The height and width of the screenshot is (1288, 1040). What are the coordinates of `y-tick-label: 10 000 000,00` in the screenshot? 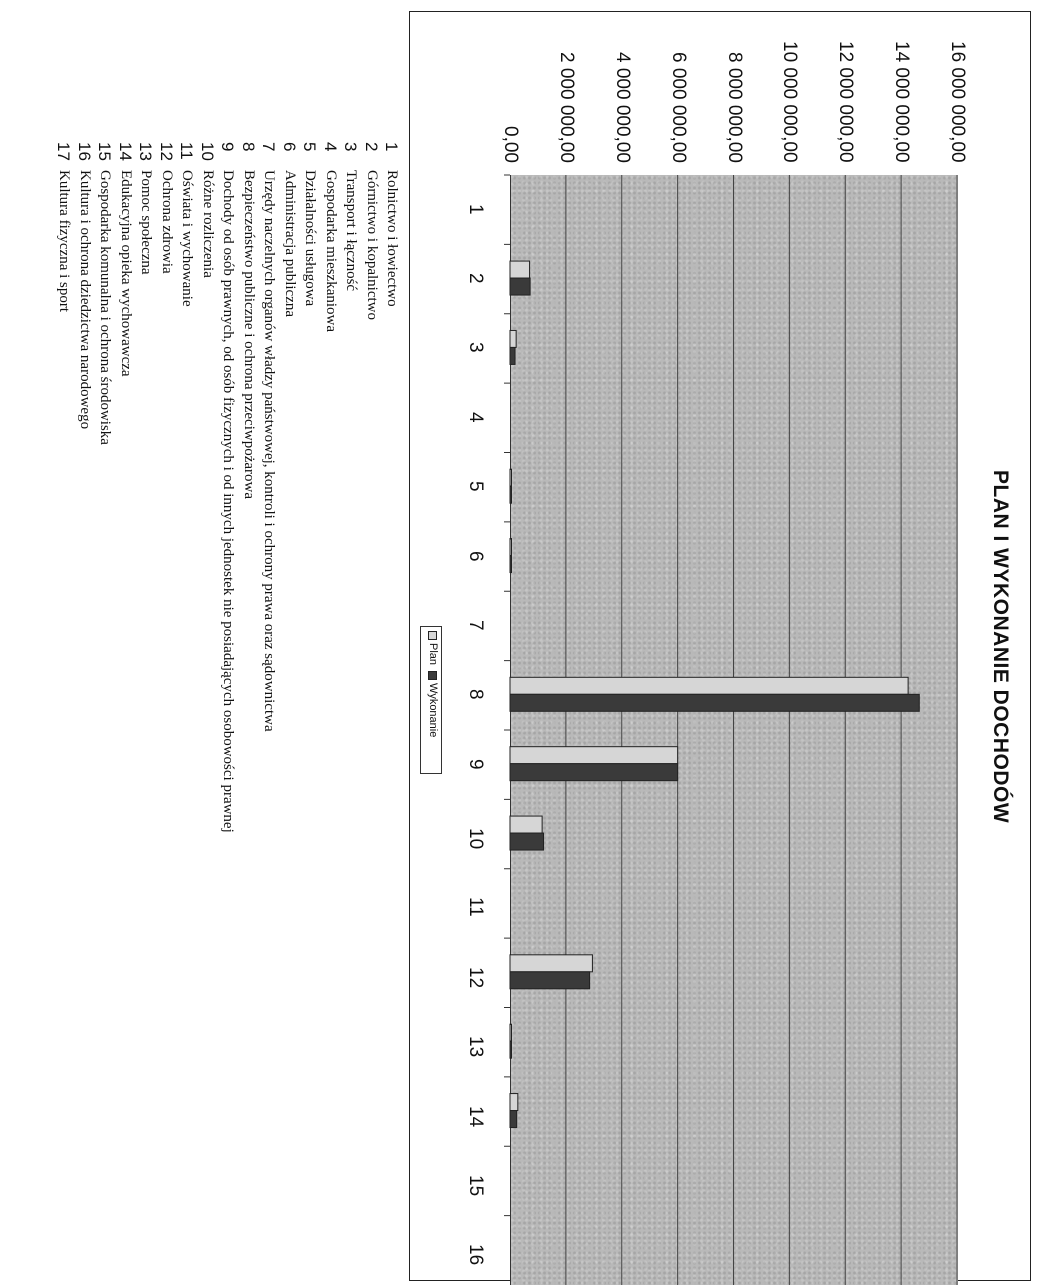 It's located at (790, 102).